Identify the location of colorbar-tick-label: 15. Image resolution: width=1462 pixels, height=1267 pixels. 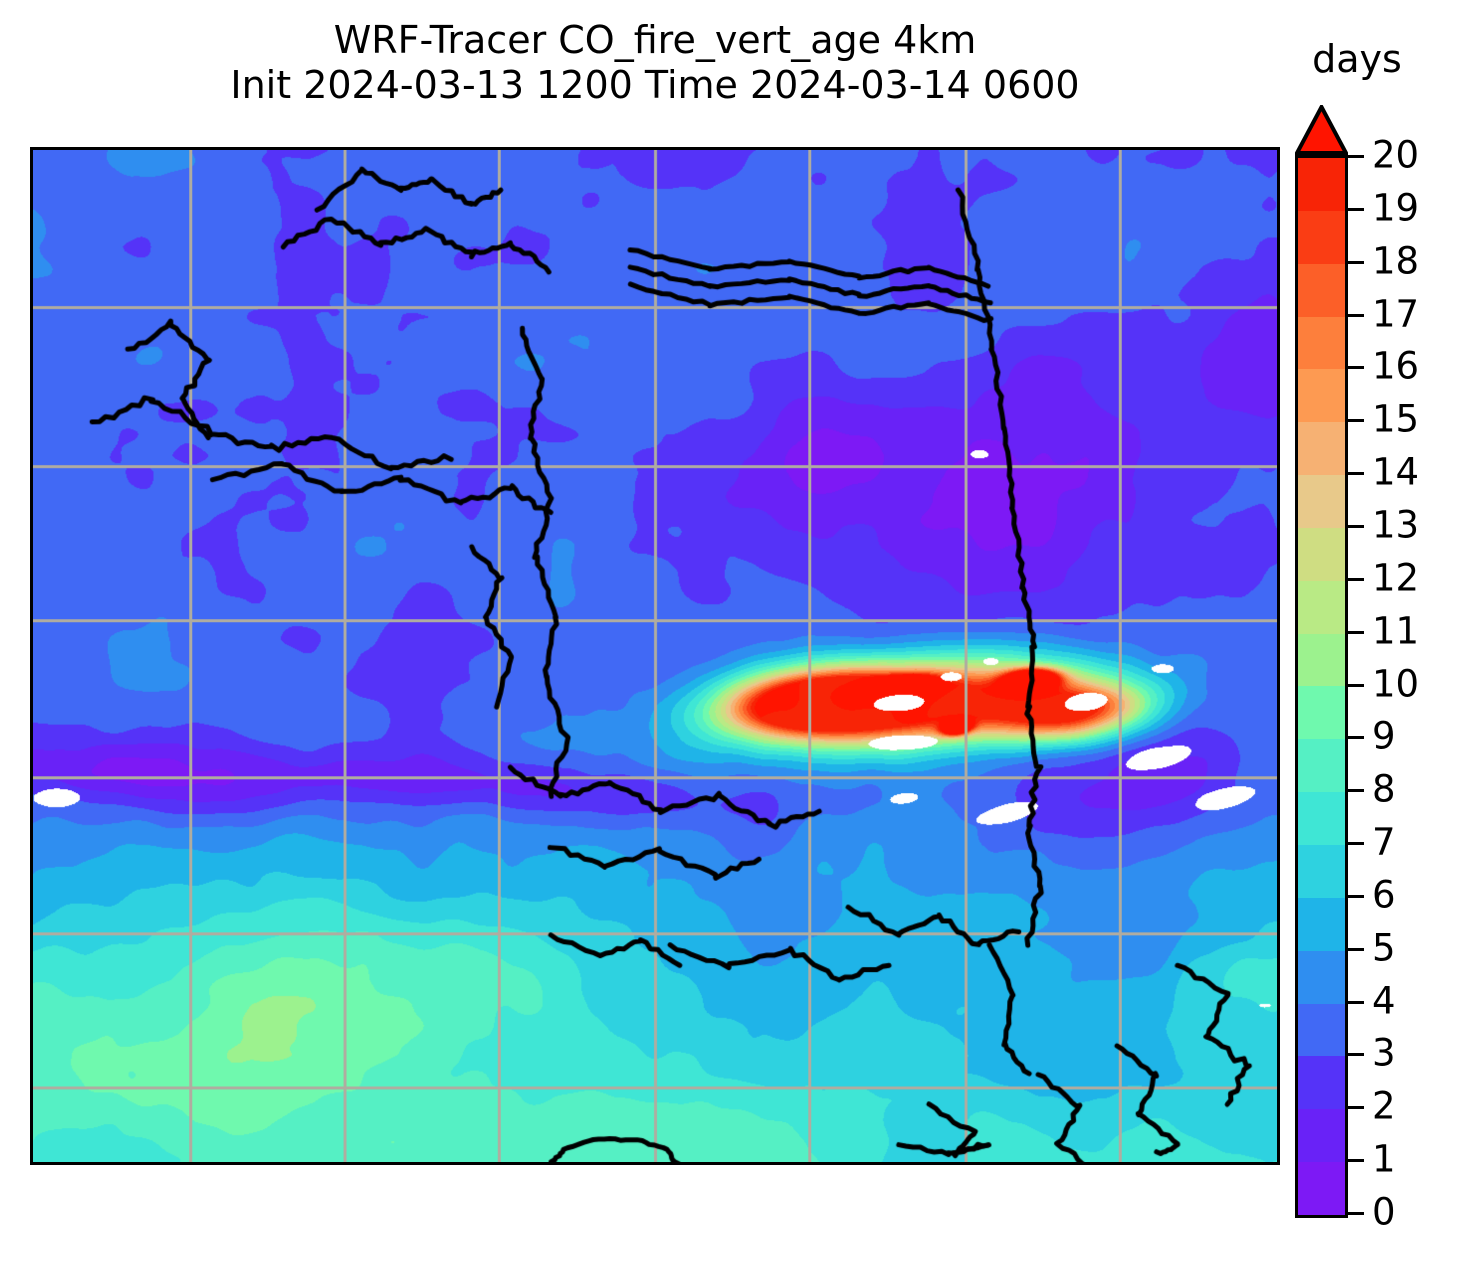
(1396, 419).